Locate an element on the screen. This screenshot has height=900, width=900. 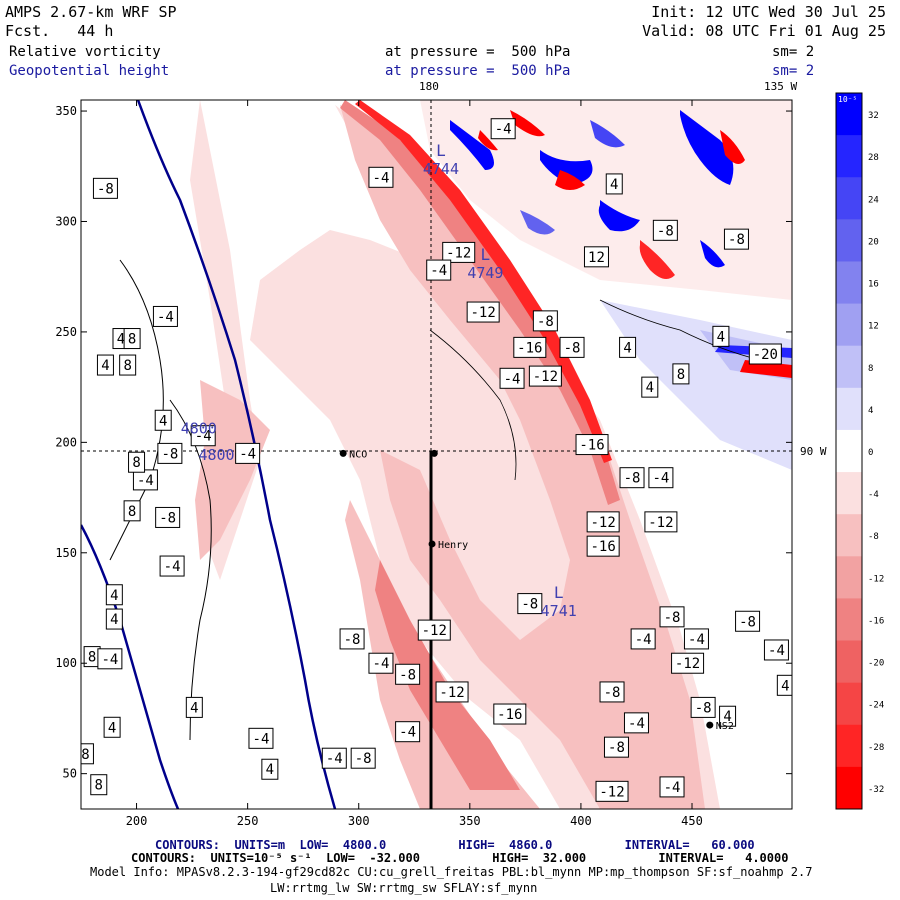
longitude-label-135w: 135 W is located at coordinates (781, 86).